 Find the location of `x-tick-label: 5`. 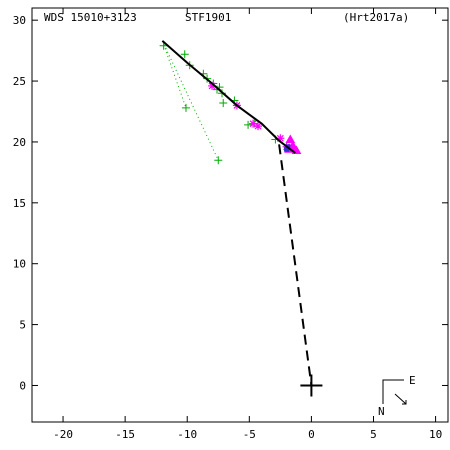

x-tick-label: 5 is located at coordinates (373, 434).